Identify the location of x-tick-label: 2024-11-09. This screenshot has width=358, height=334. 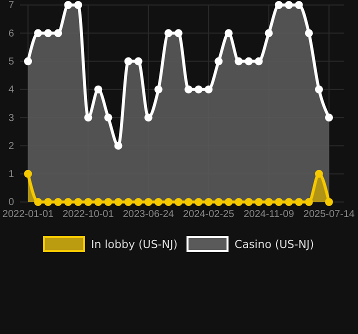
(269, 214).